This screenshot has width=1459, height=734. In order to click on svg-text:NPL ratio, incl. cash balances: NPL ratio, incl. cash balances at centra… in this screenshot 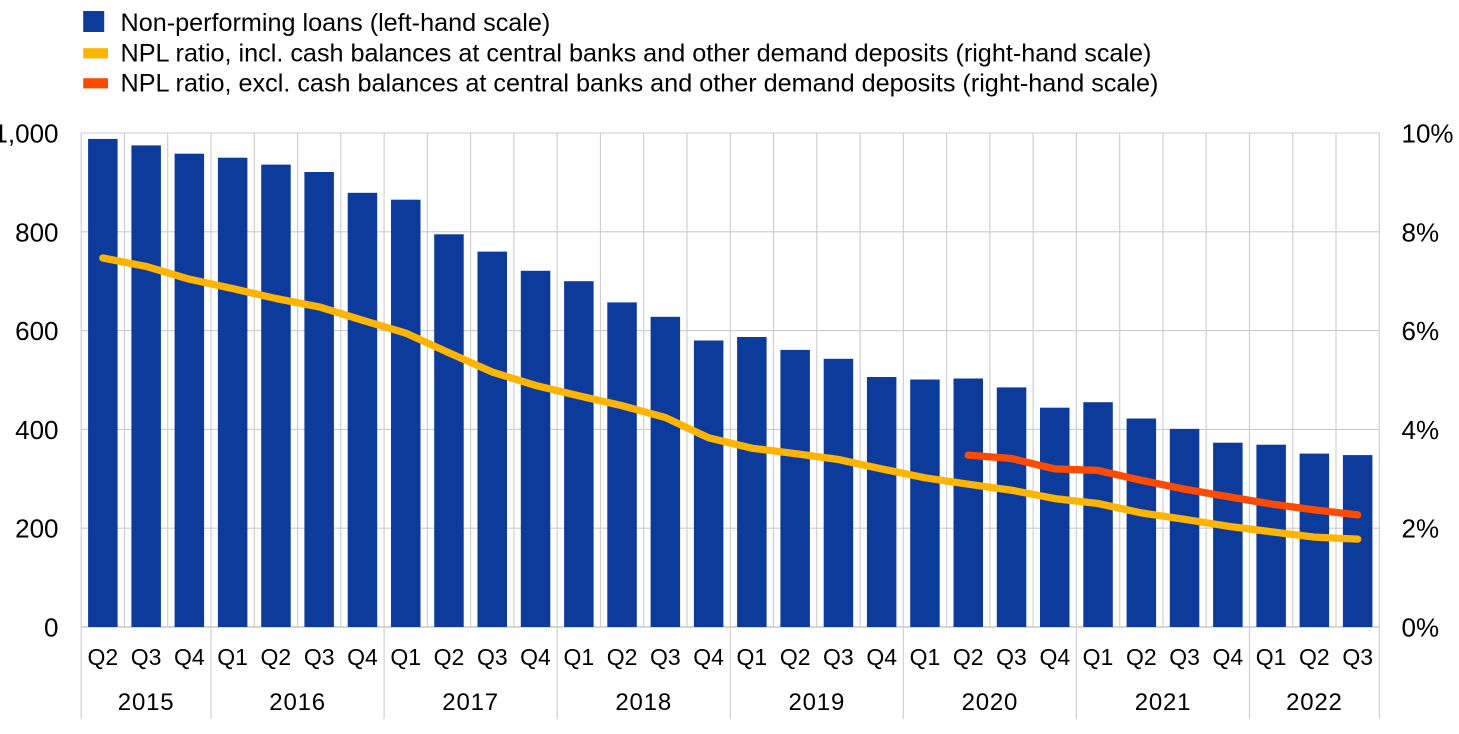, I will do `click(636, 53)`.